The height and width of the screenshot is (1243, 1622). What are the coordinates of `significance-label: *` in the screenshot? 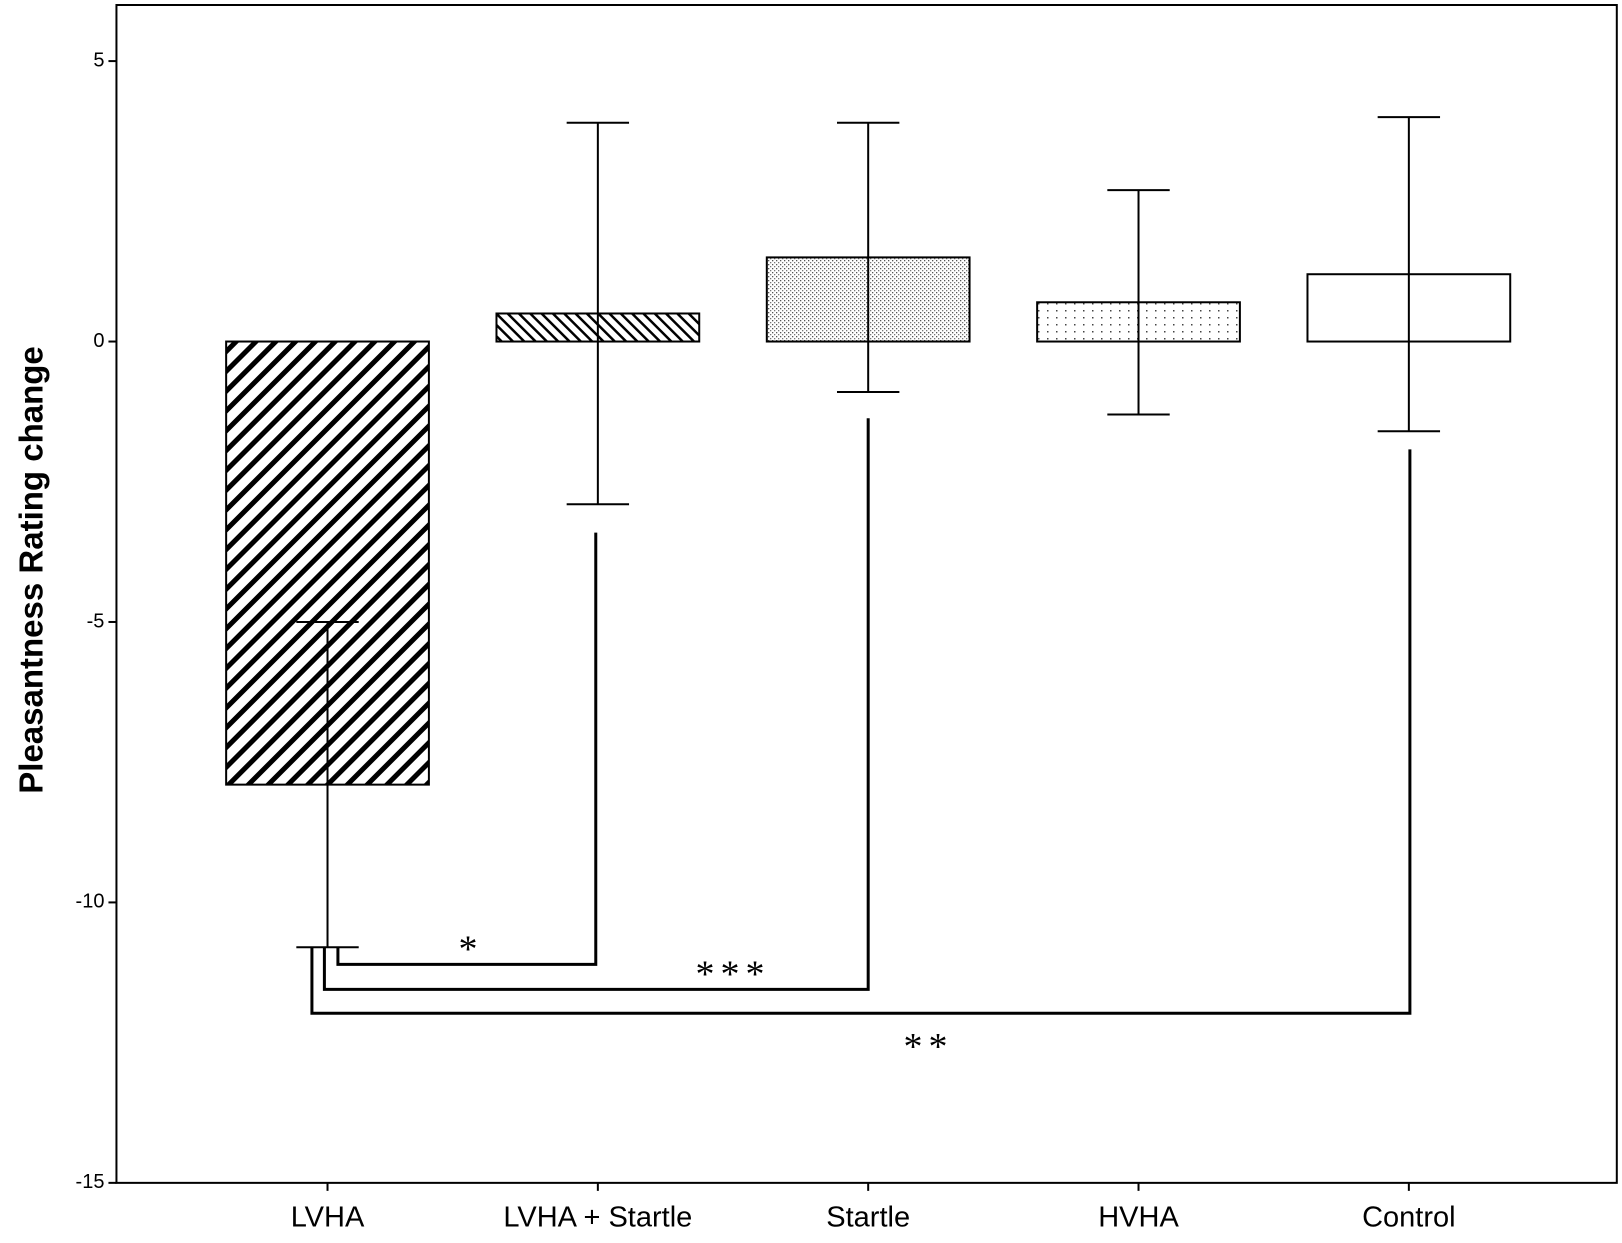 It's located at (471, 949).